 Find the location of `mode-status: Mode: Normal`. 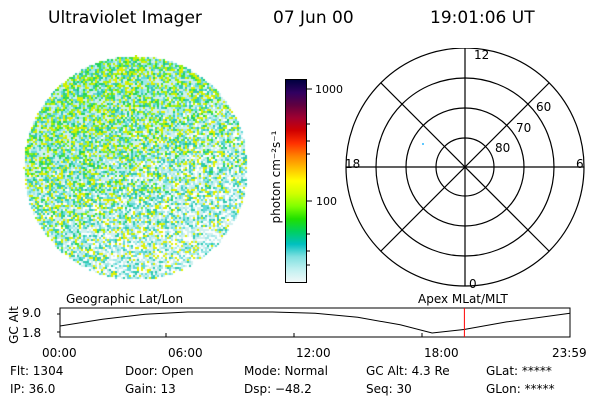

mode-status: Mode: Normal is located at coordinates (286, 371).